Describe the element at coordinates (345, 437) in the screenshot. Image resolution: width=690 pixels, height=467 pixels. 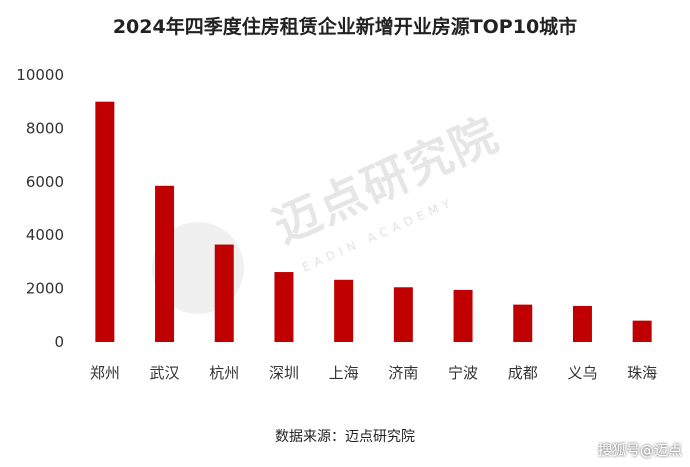
I see `source-note: 数据来源：迈点研究院` at that location.